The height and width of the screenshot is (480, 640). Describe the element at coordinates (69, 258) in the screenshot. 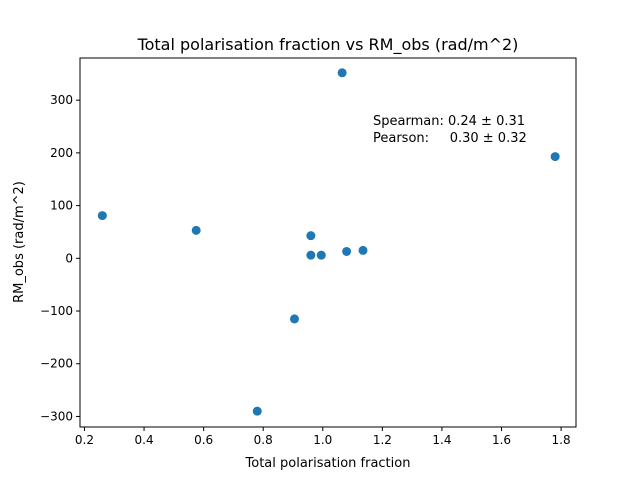

I see `y-tick-label: 0` at that location.